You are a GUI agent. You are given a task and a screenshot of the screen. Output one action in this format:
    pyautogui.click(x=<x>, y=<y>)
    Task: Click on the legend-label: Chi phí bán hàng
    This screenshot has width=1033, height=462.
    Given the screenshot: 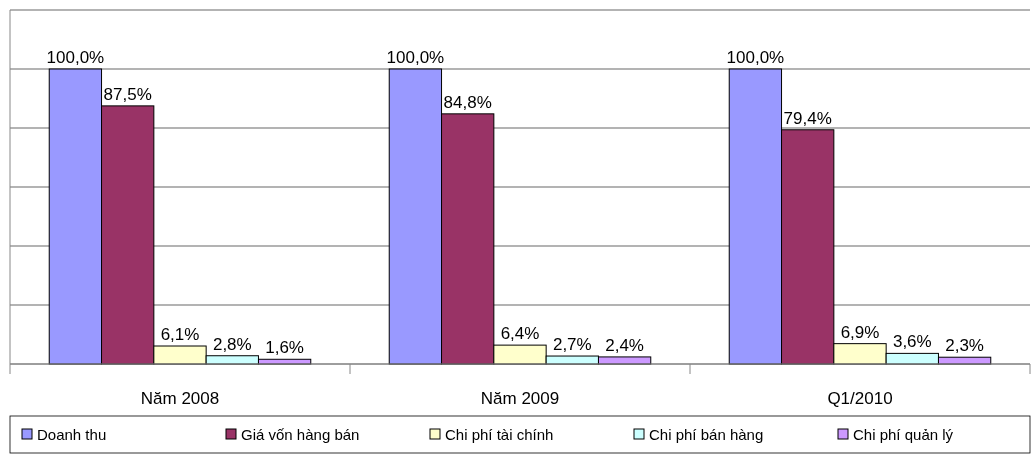 What is the action you would take?
    pyautogui.click(x=706, y=434)
    